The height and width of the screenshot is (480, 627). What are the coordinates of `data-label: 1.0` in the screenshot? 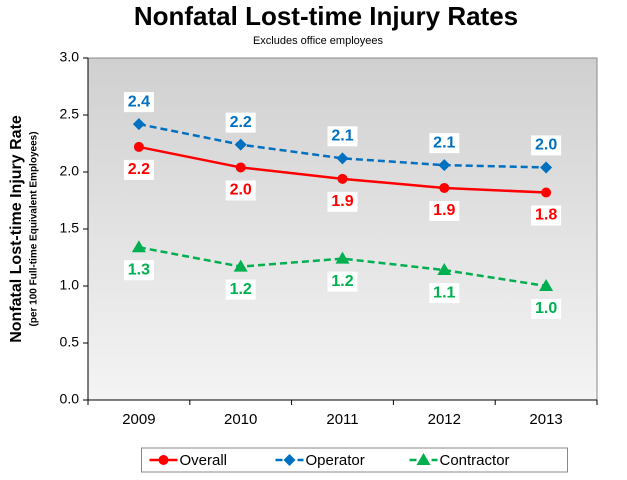 It's located at (546, 308).